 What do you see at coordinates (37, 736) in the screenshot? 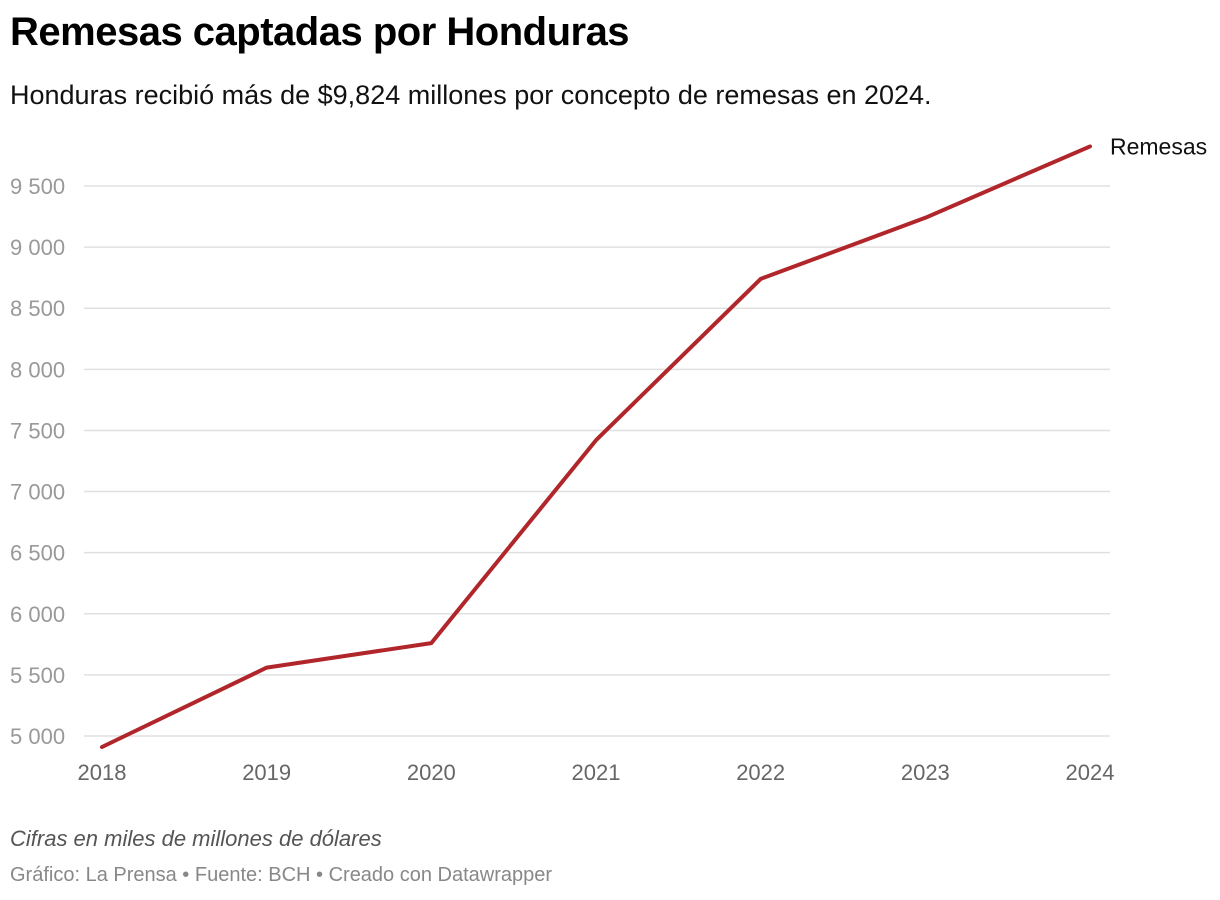
I see `y-tick-label: 5 000` at bounding box center [37, 736].